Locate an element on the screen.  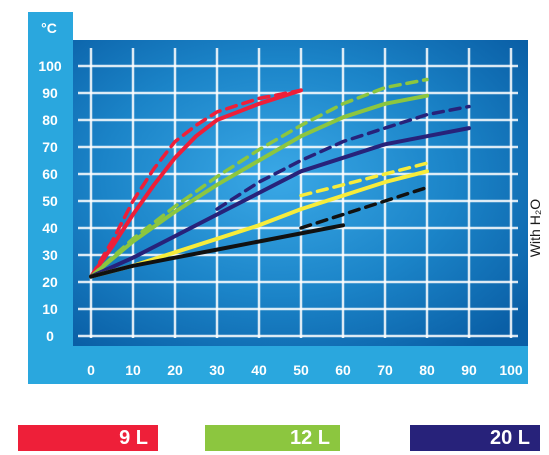
y-tick-label: 10 is located at coordinates (50, 309).